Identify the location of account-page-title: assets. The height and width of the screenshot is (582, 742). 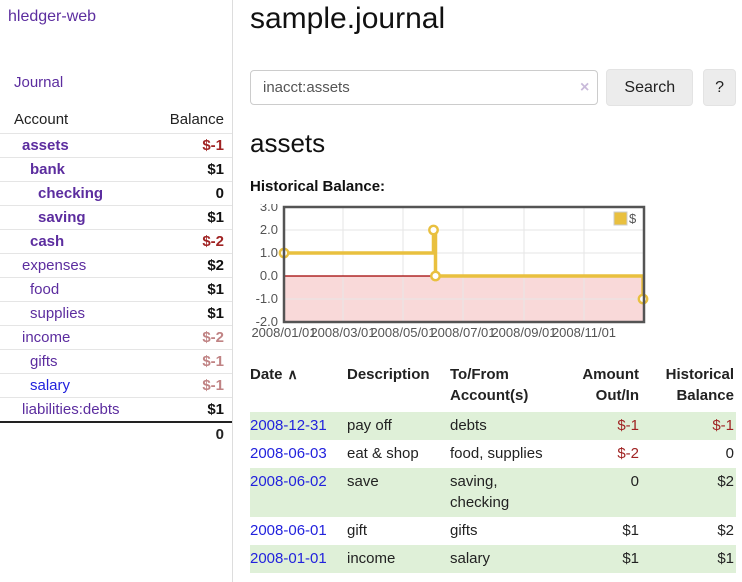
(288, 143).